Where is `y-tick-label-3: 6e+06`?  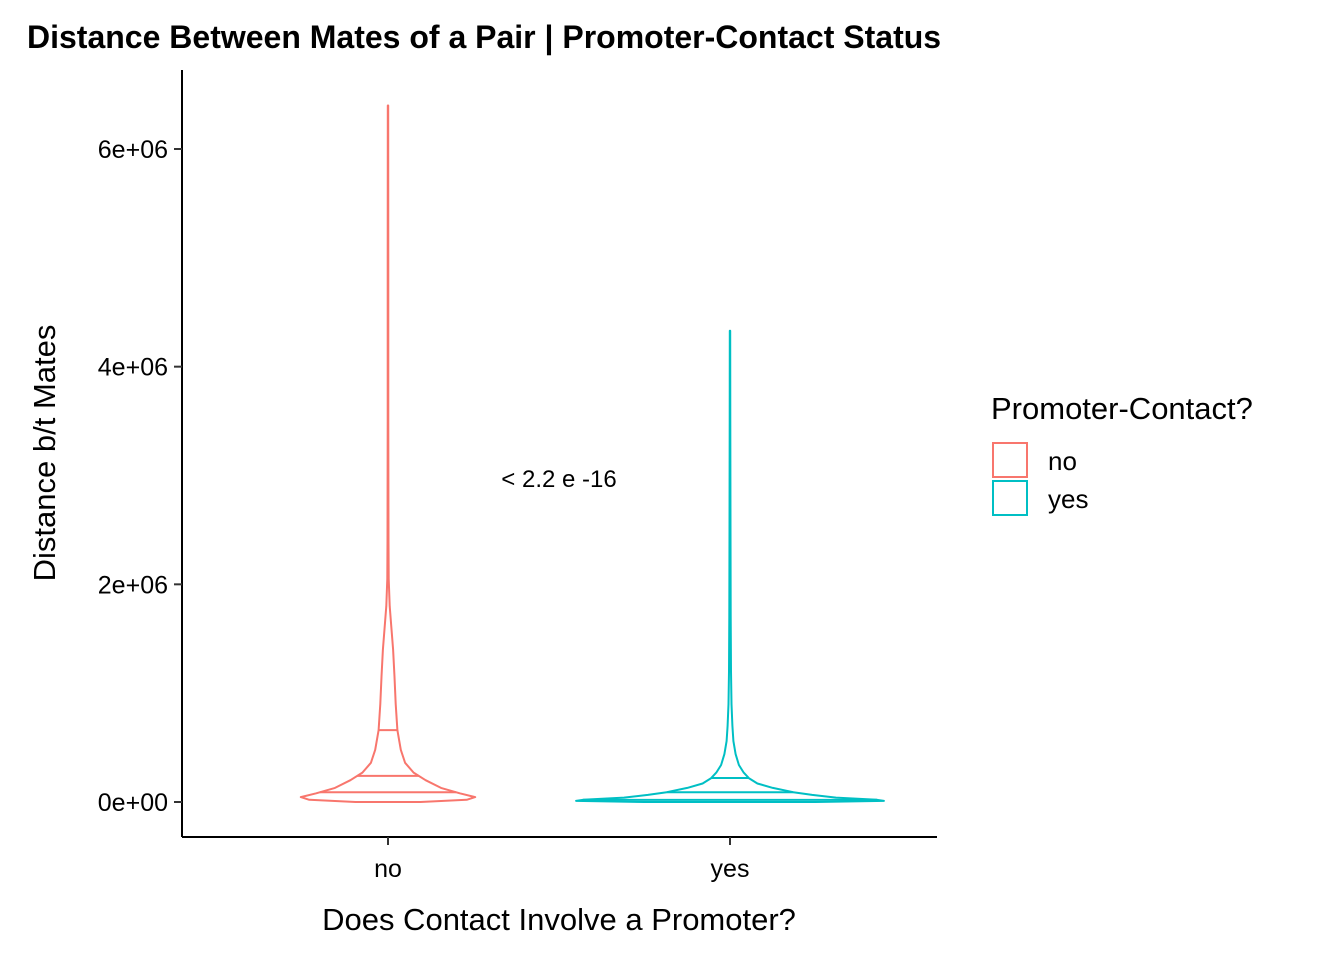 y-tick-label-3: 6e+06 is located at coordinates (133, 150).